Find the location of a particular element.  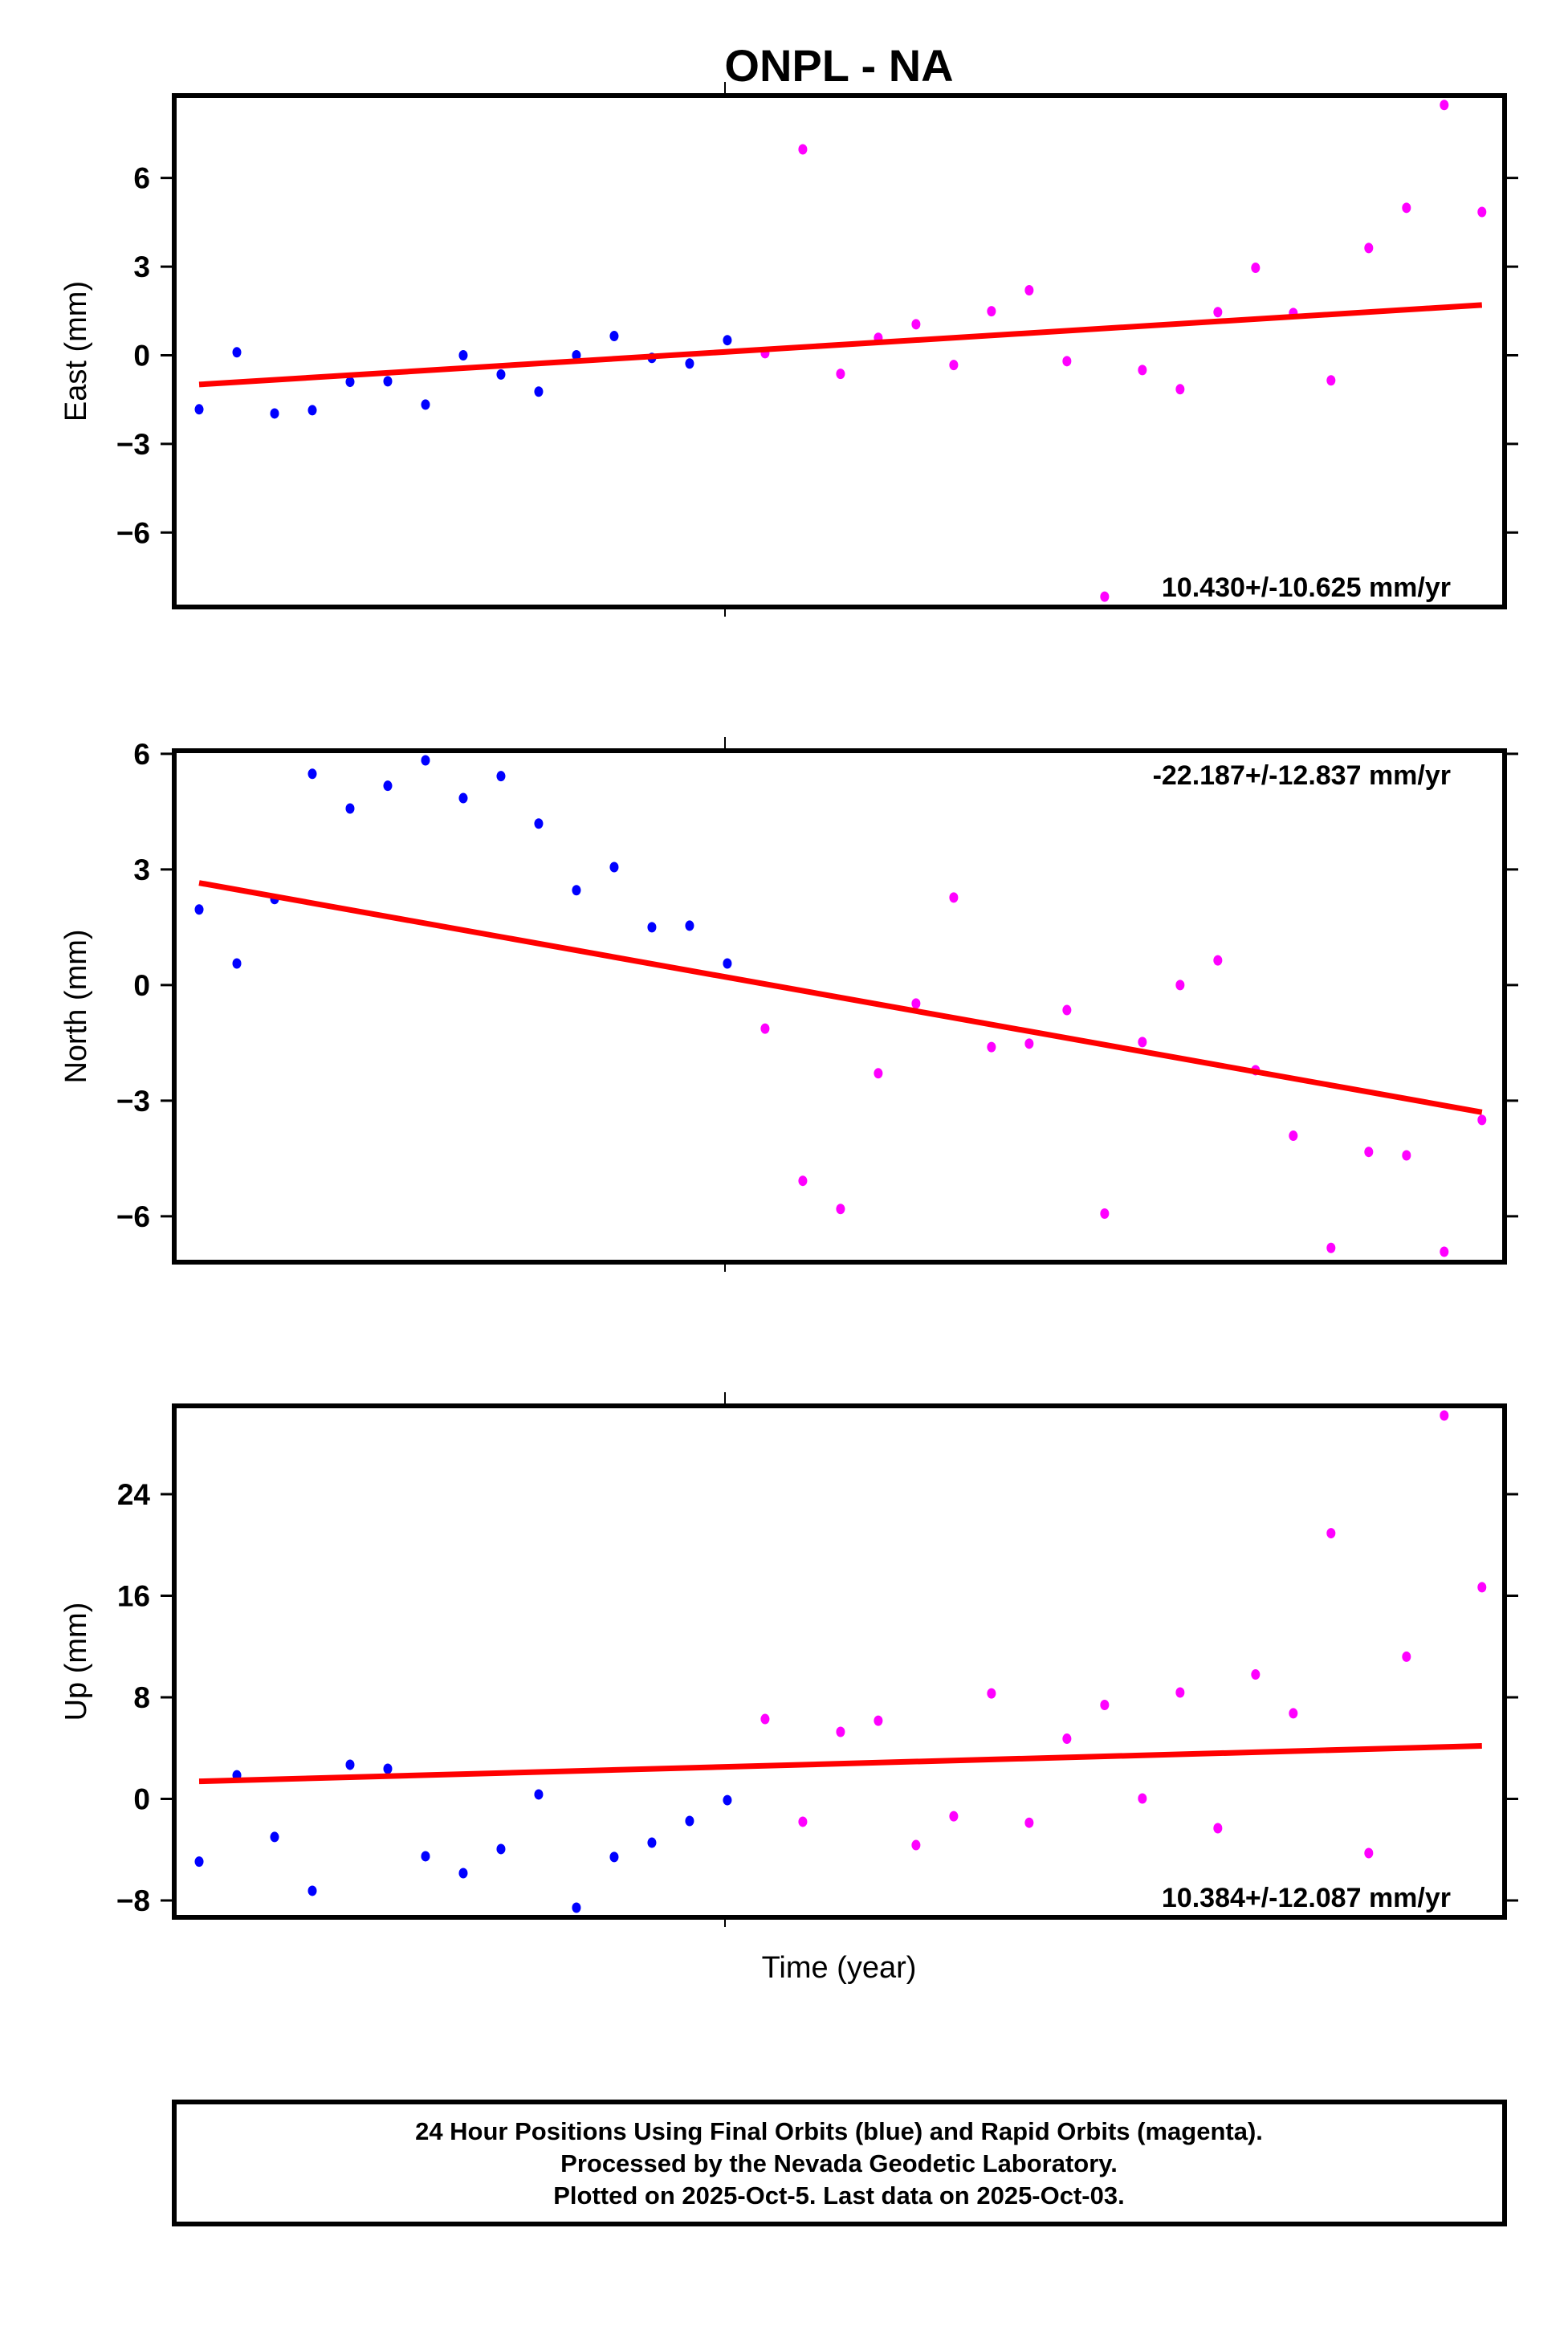

chart-title: ONPL - NA is located at coordinates (838, 65).